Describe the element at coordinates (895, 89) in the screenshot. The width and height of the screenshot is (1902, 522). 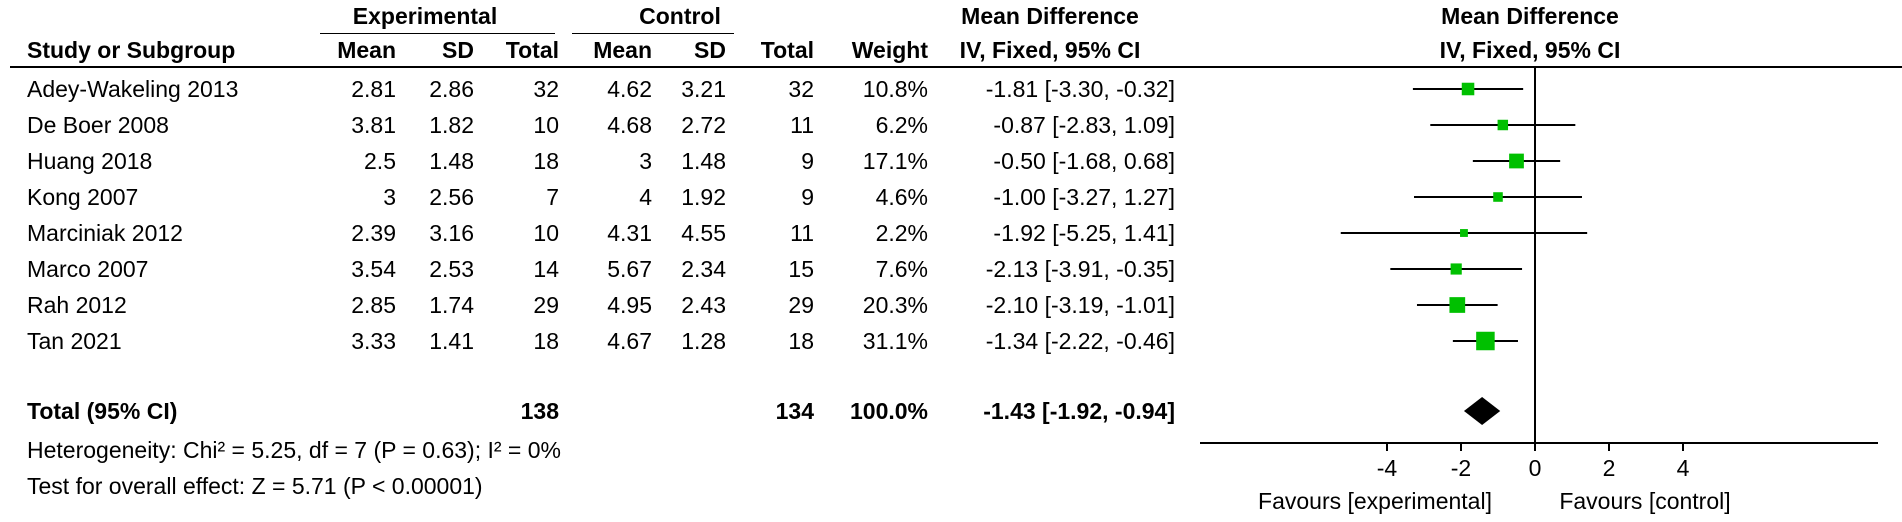
I see `weight: 10.8%` at that location.